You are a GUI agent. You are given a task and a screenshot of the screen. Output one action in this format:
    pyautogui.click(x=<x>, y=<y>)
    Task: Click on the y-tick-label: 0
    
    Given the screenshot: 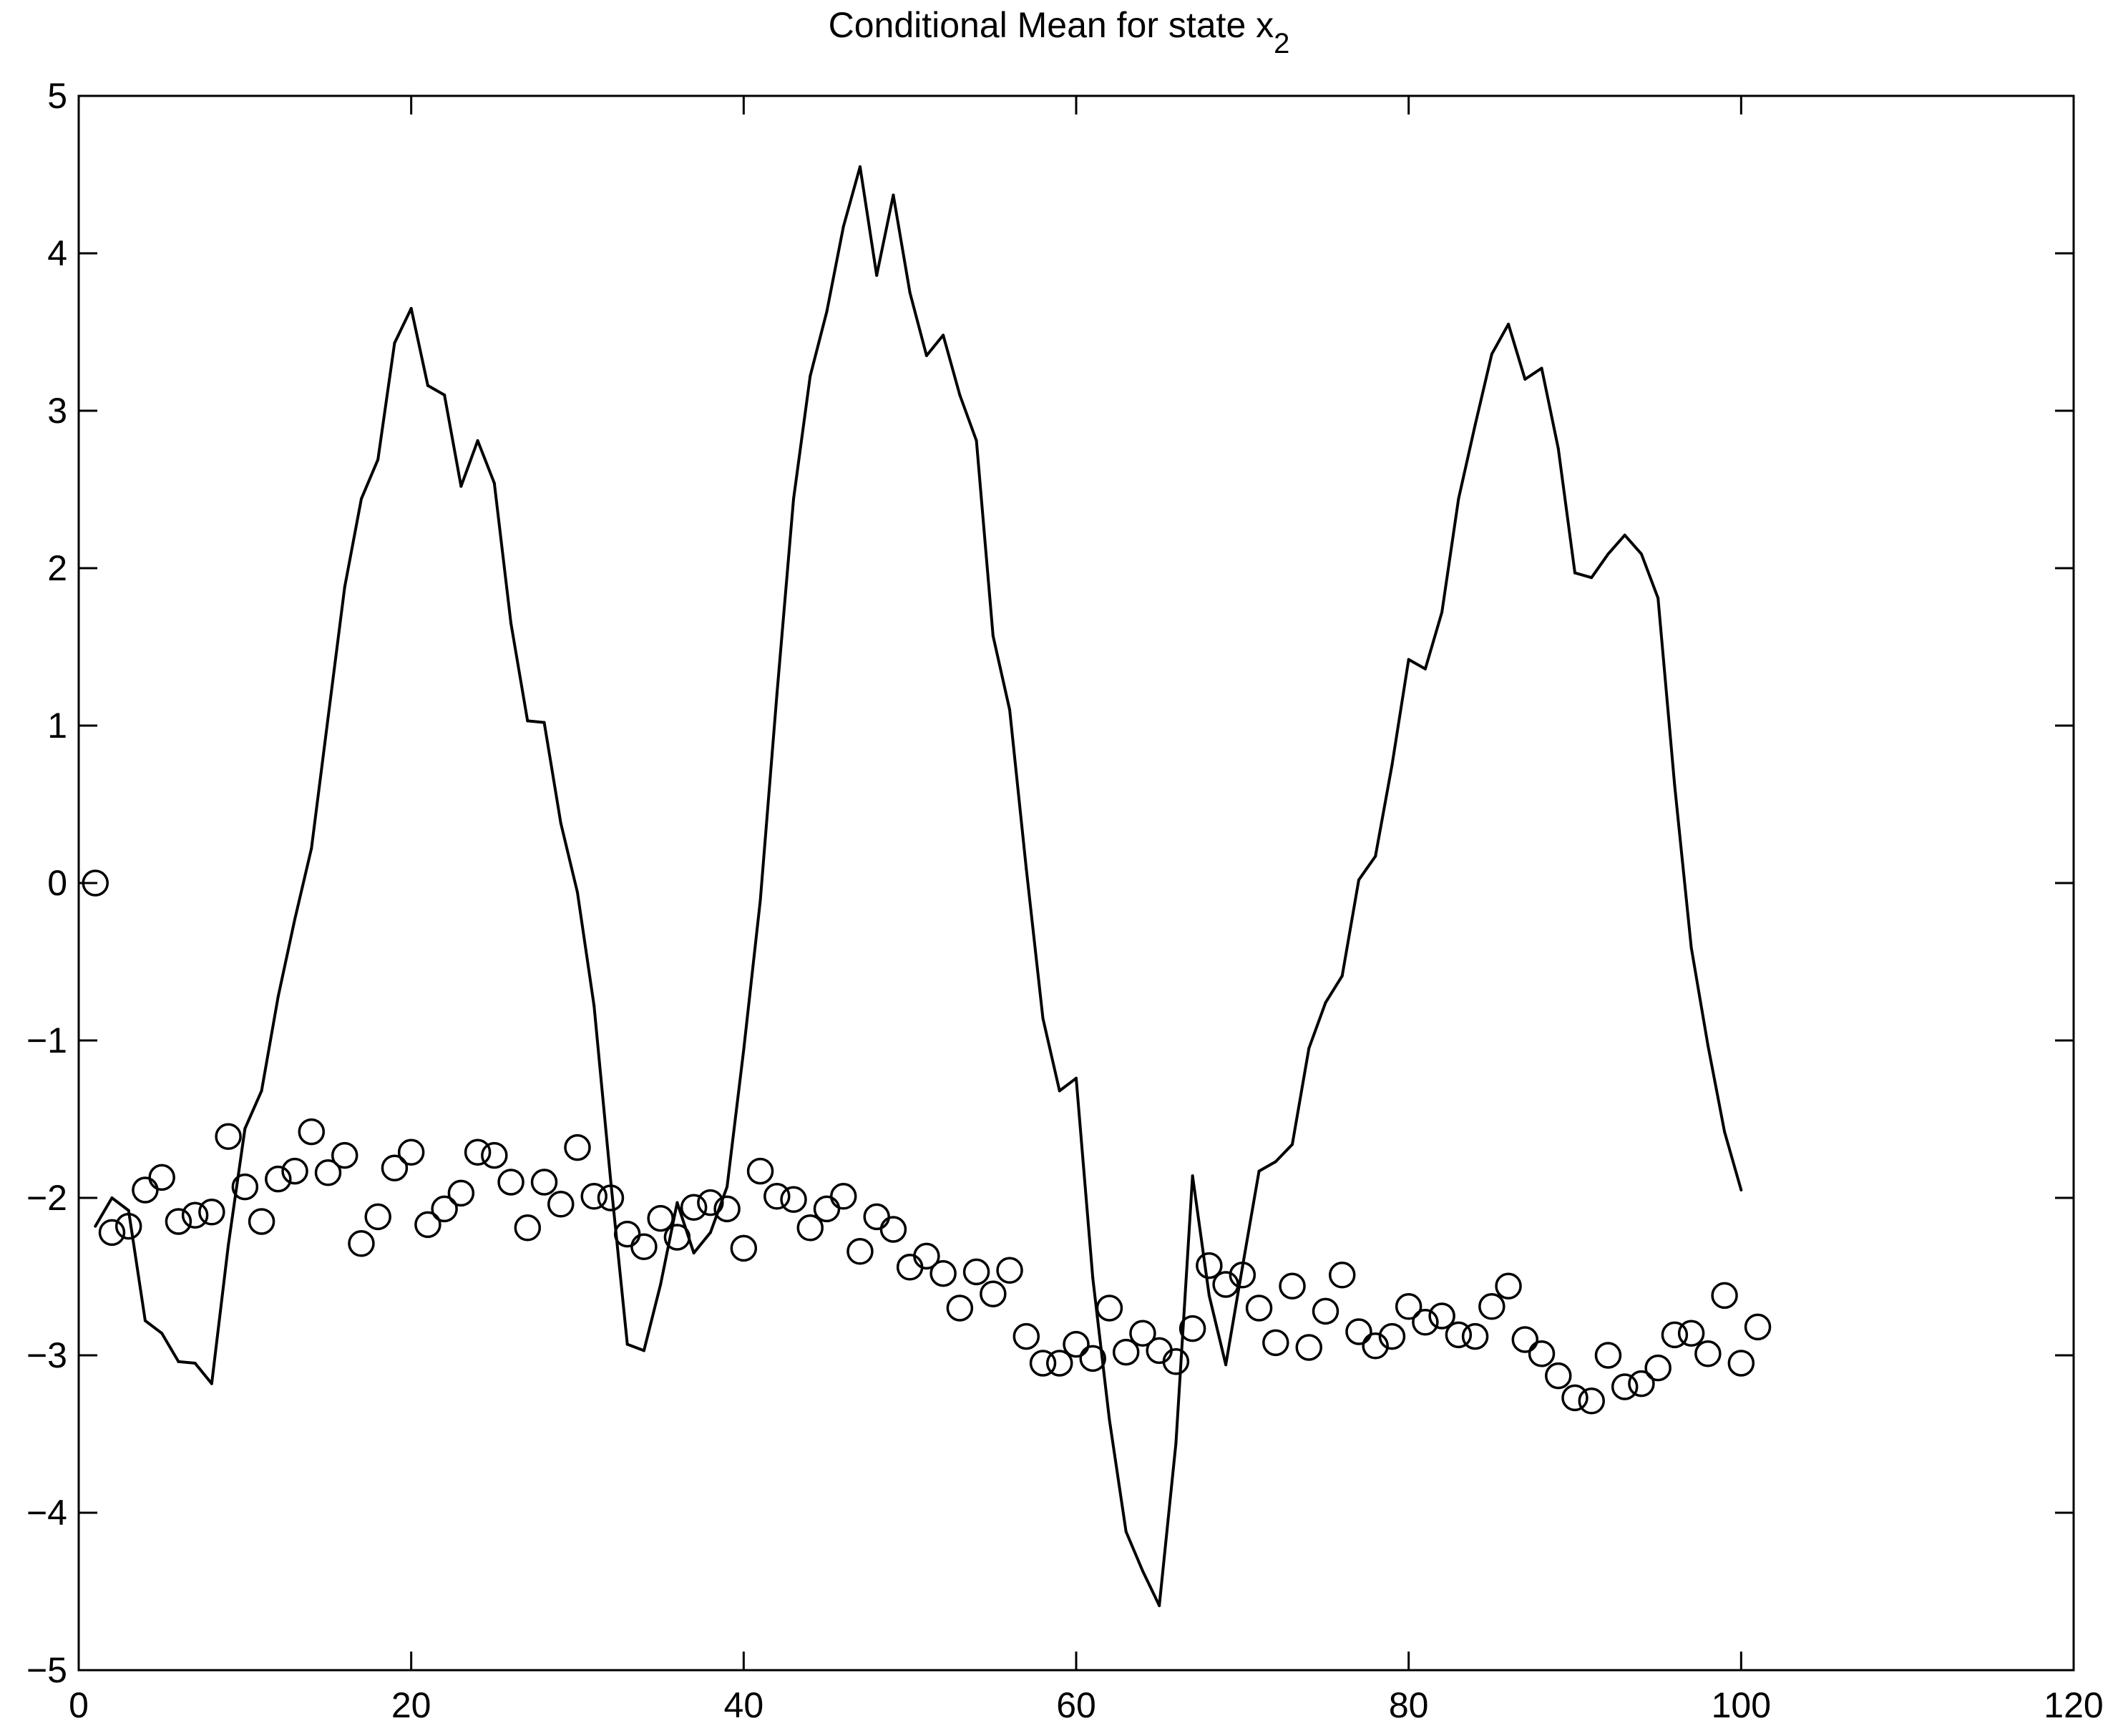 What is the action you would take?
    pyautogui.click(x=57, y=883)
    